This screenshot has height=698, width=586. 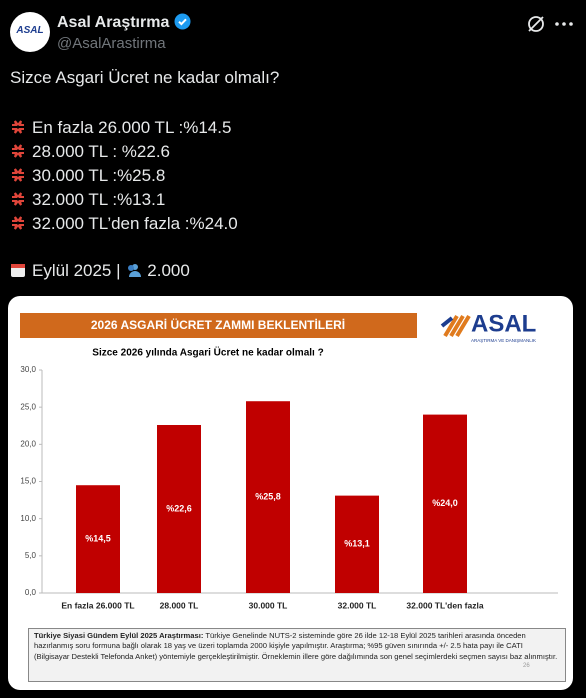 What do you see at coordinates (168, 270) in the screenshot?
I see `sample: 2.000` at bounding box center [168, 270].